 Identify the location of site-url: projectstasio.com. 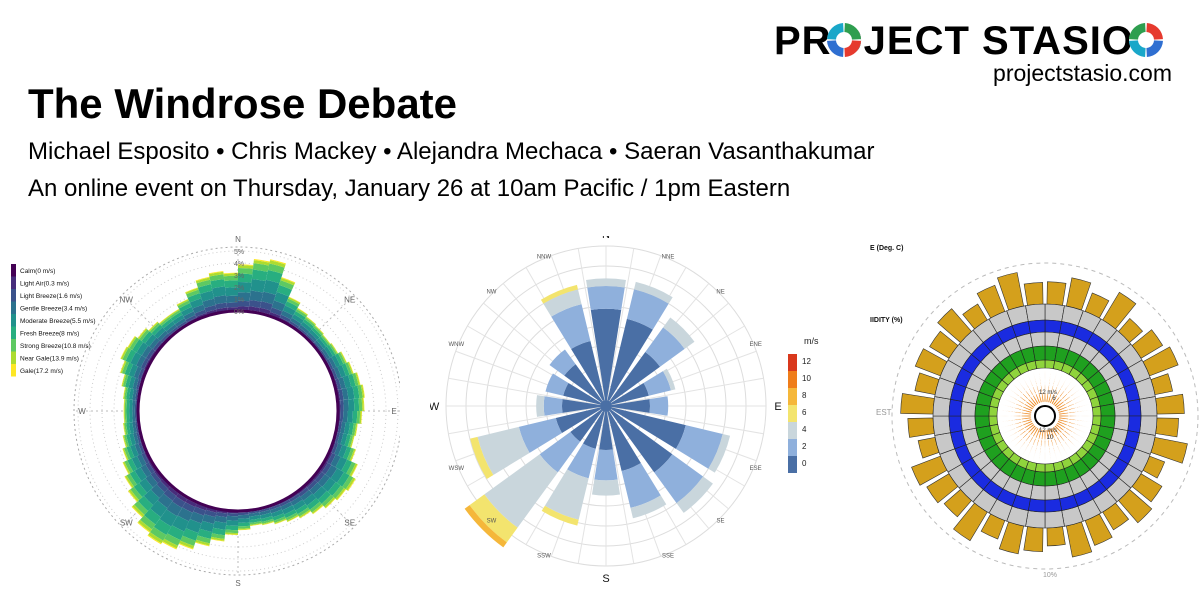
(1082, 73).